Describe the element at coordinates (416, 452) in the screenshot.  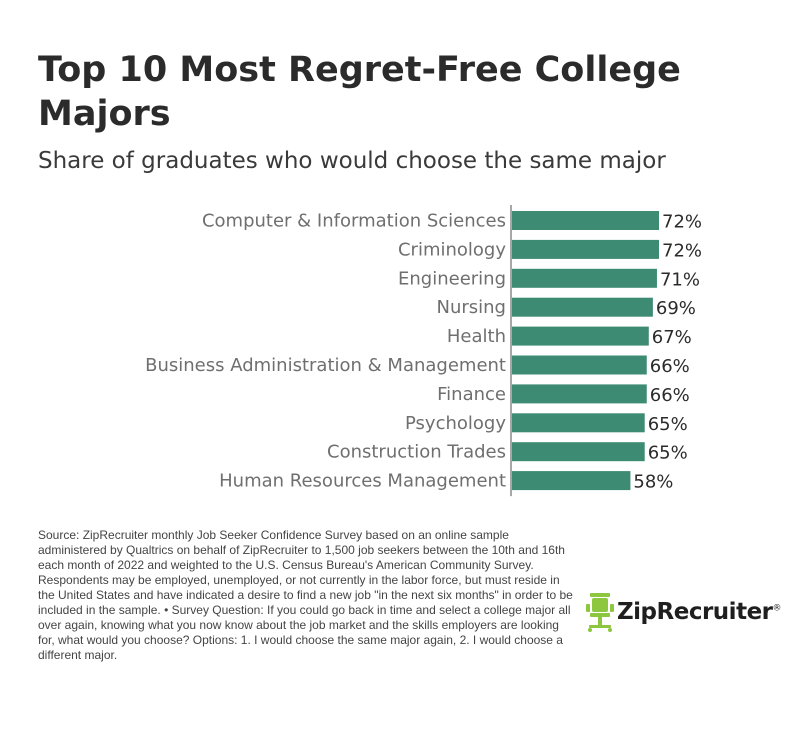
I see `category-label-9: Construction Trades` at that location.